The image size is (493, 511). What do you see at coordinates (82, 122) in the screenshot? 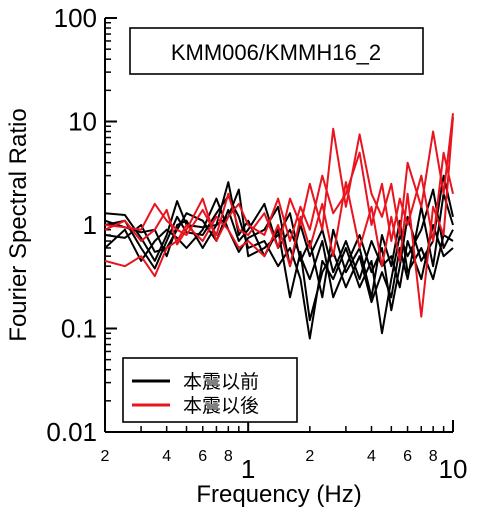
I see `y-tick-label: 10` at bounding box center [82, 122].